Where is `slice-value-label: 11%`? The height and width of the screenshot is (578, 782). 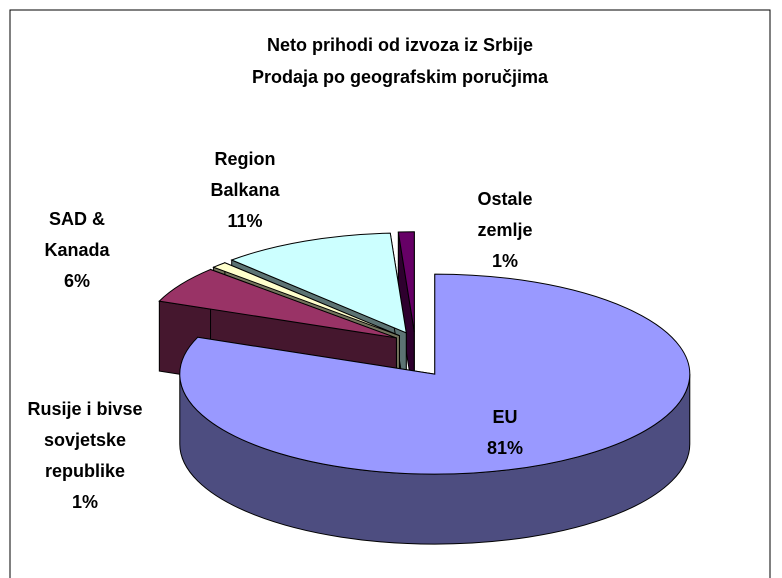 slice-value-label: 11% is located at coordinates (244, 221).